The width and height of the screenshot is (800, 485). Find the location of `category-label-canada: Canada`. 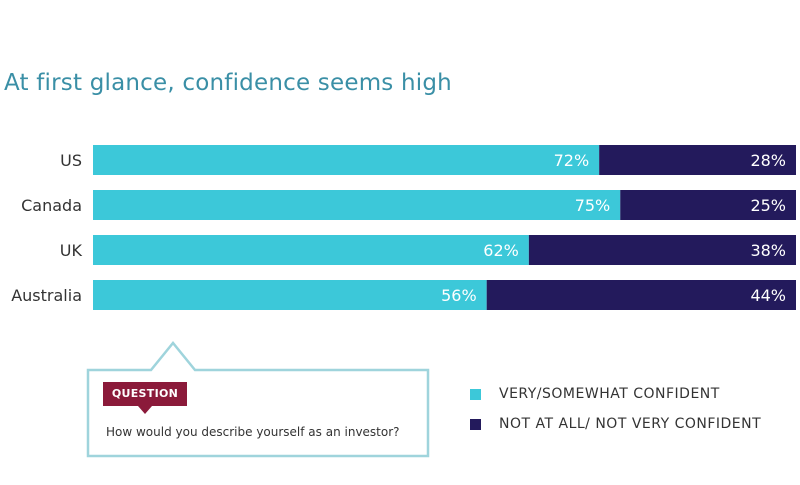

category-label-canada: Canada is located at coordinates (51, 205).